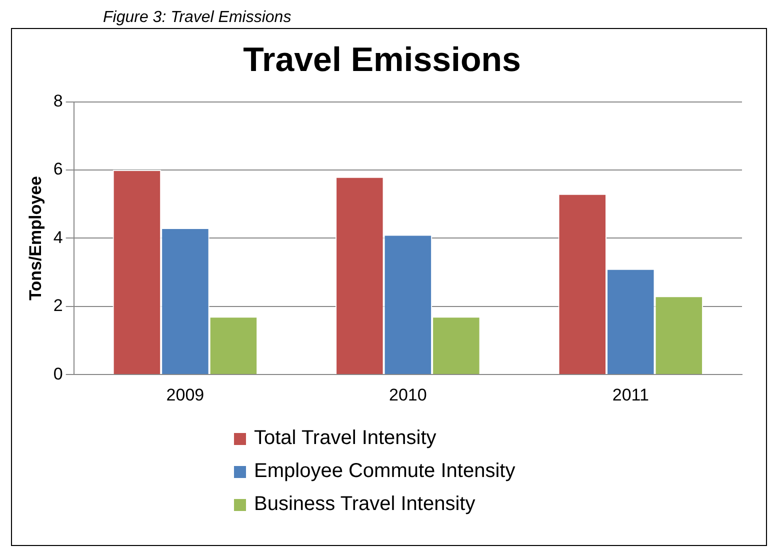 This screenshot has height=560, width=778. Describe the element at coordinates (58, 100) in the screenshot. I see `y-tick-label: 8` at that location.